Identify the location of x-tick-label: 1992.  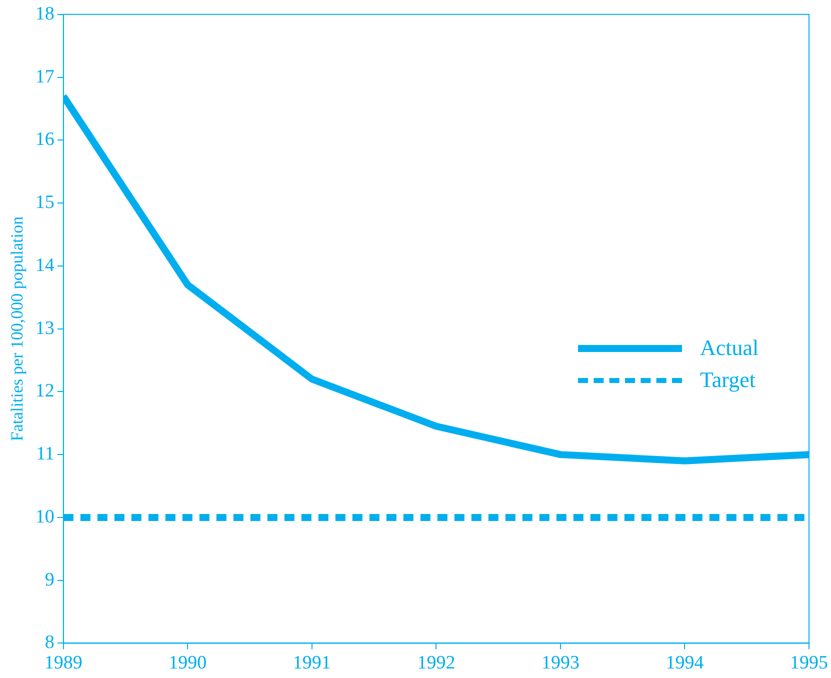
(436, 663).